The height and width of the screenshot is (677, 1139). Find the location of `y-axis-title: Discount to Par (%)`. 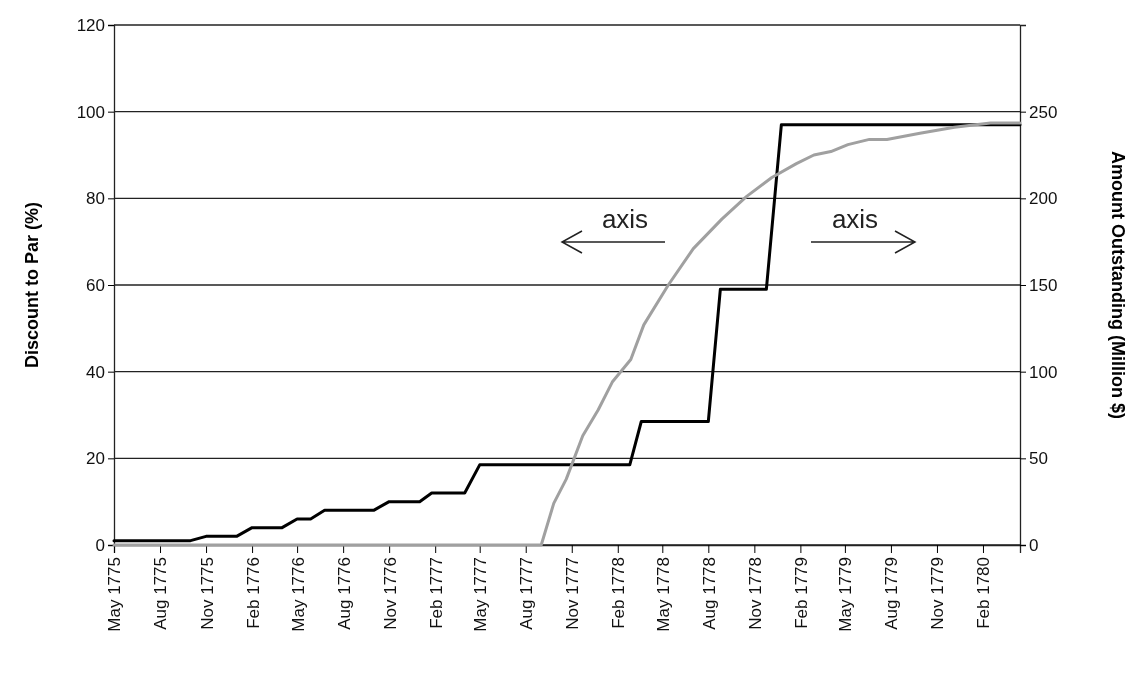

y-axis-title: Discount to Par (%) is located at coordinates (32, 285).